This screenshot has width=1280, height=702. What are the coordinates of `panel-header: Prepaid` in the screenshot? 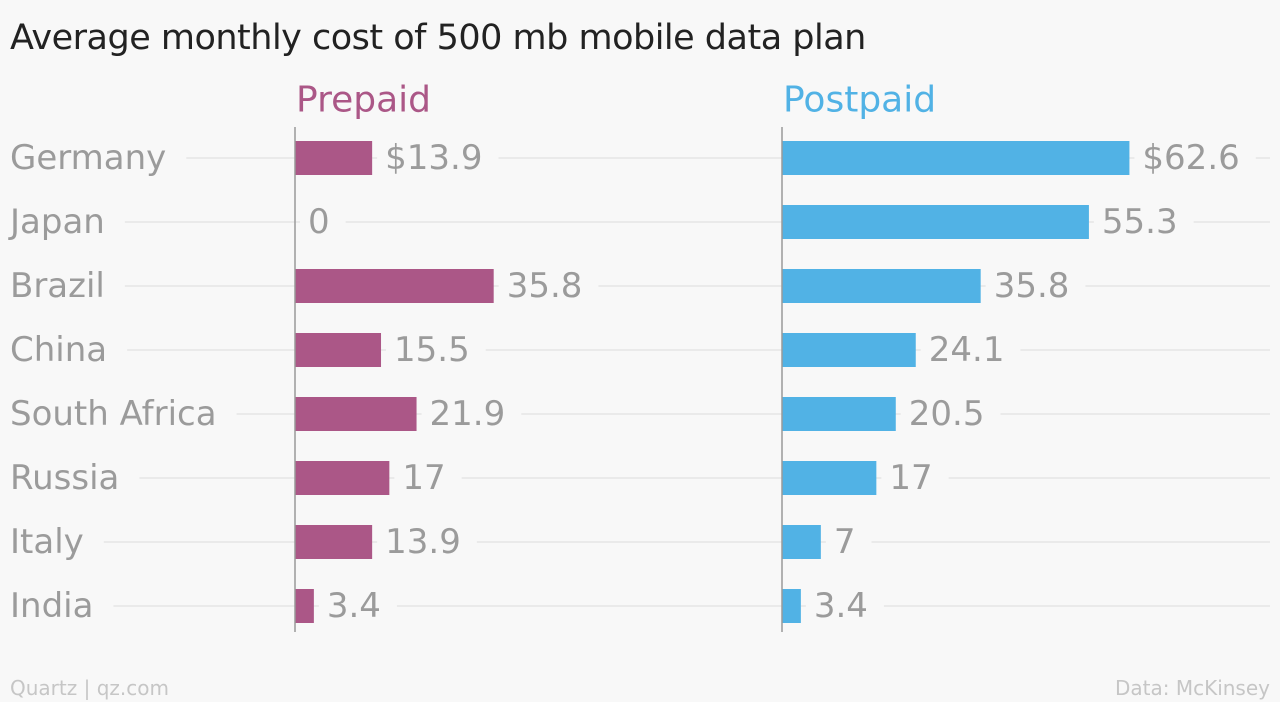 It's located at (363, 100).